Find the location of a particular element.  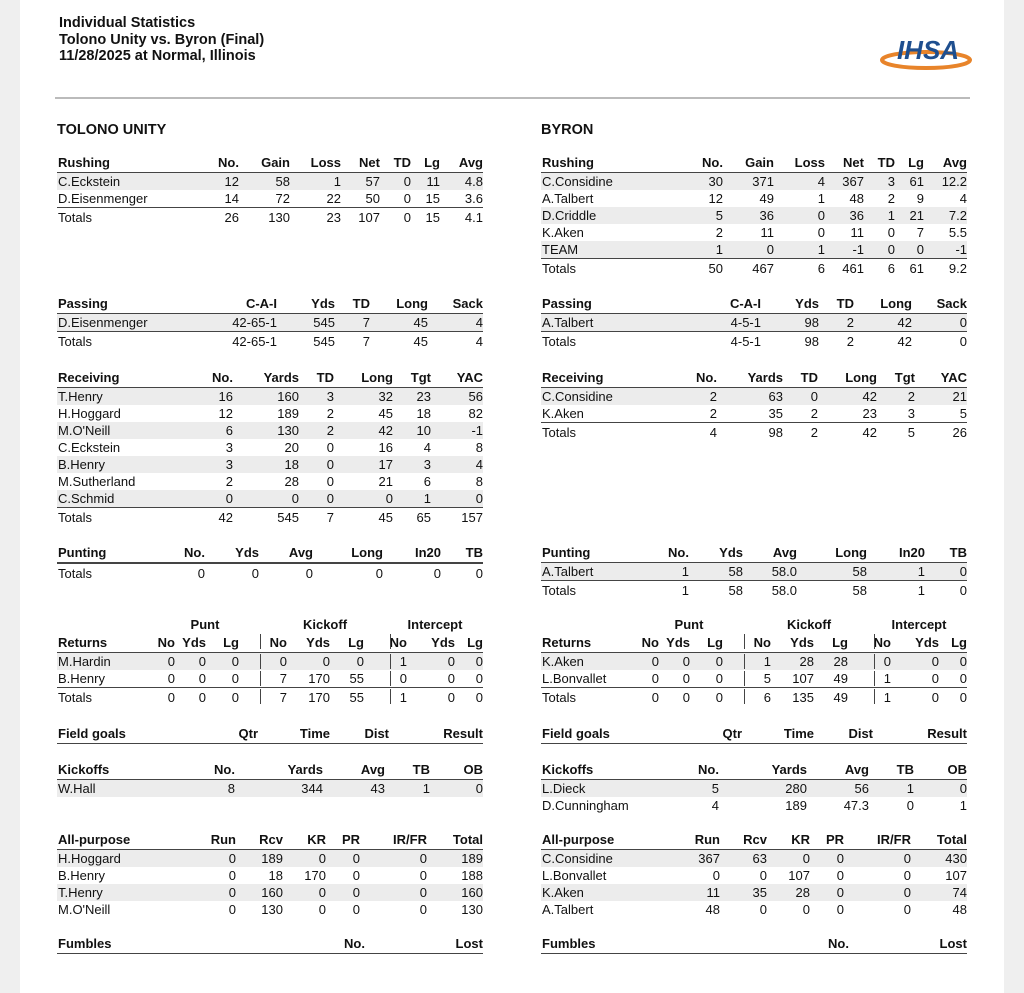

stat-row: D.Eisenmenger 42-65-1 545 7 45 4 is located at coordinates (270, 322).